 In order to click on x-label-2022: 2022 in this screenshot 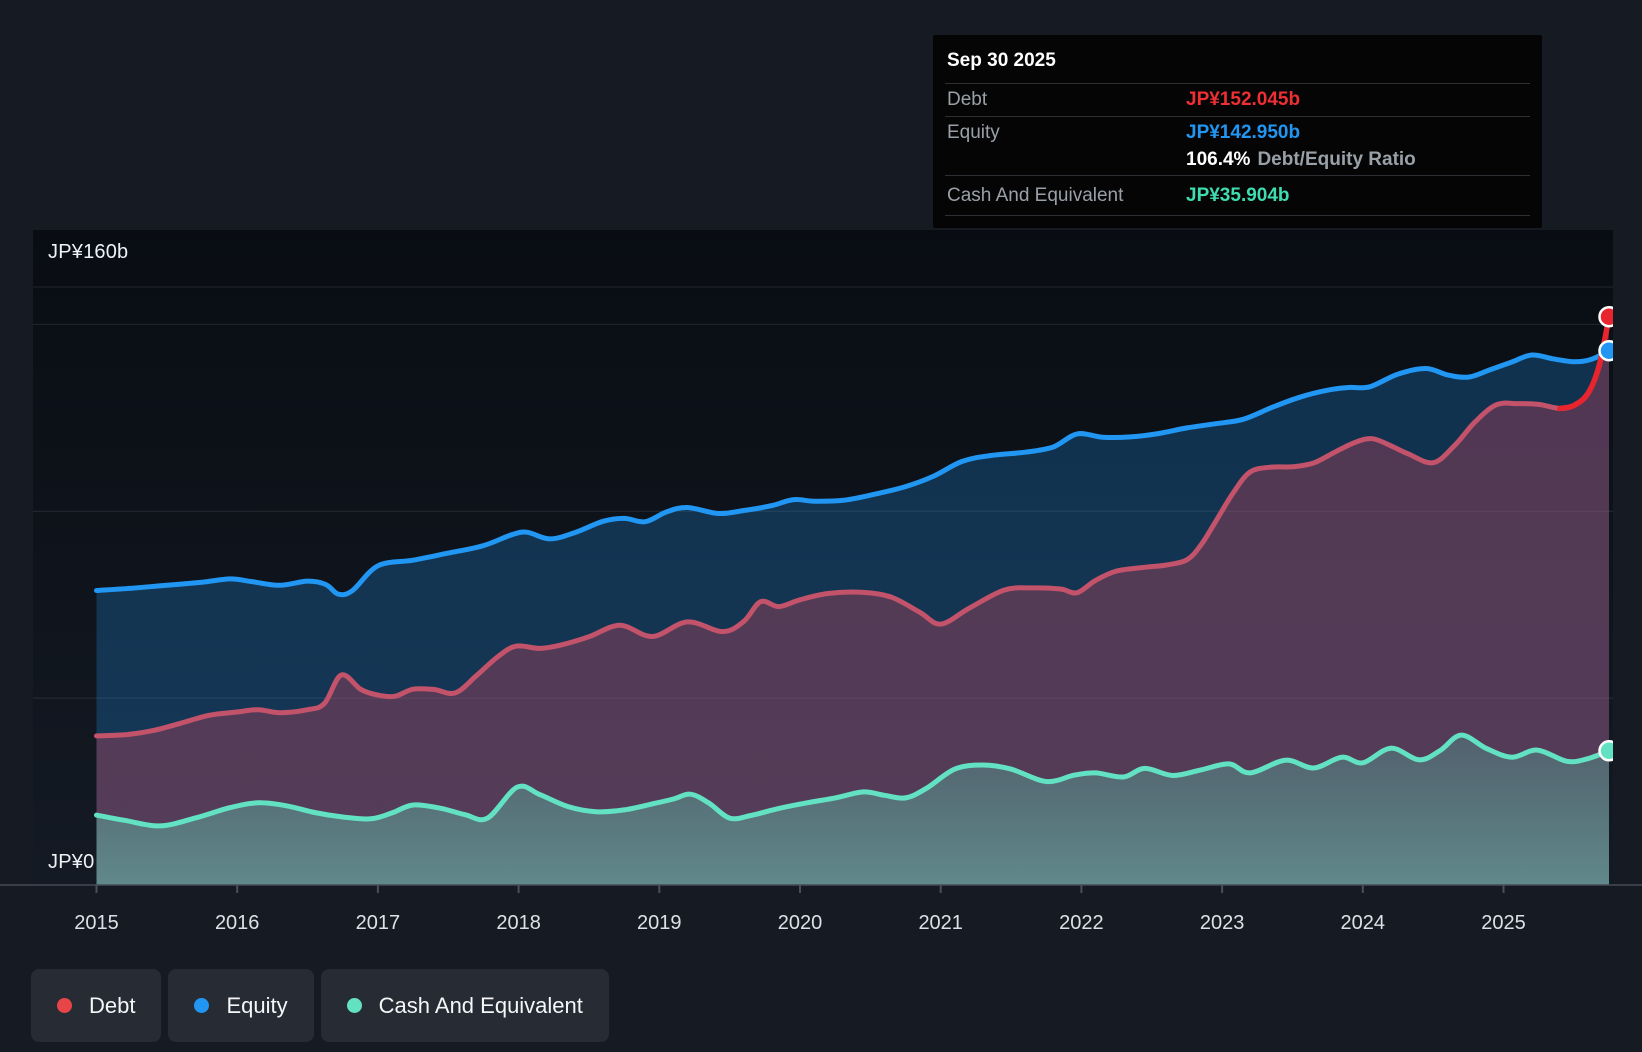, I will do `click(1081, 923)`.